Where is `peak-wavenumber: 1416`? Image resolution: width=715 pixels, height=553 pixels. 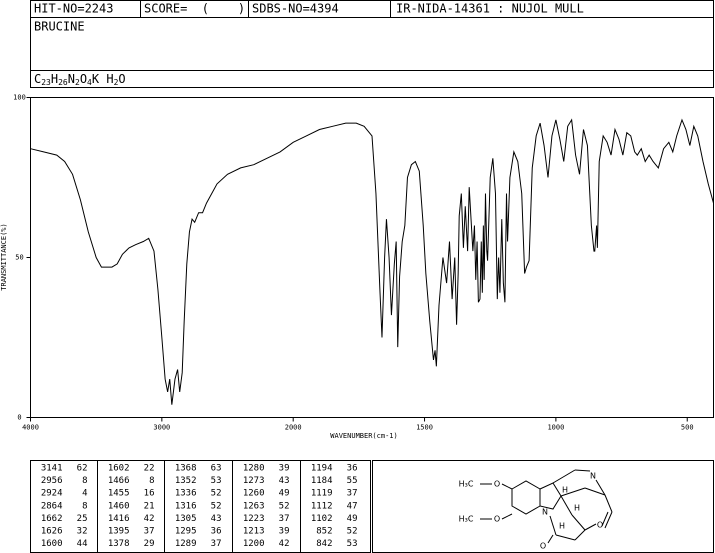 peak-wavenumber: 1416 is located at coordinates (119, 519).